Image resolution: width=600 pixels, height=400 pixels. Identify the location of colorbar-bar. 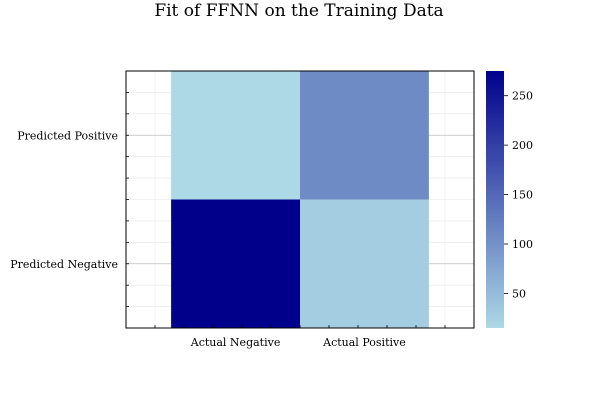
(495, 199).